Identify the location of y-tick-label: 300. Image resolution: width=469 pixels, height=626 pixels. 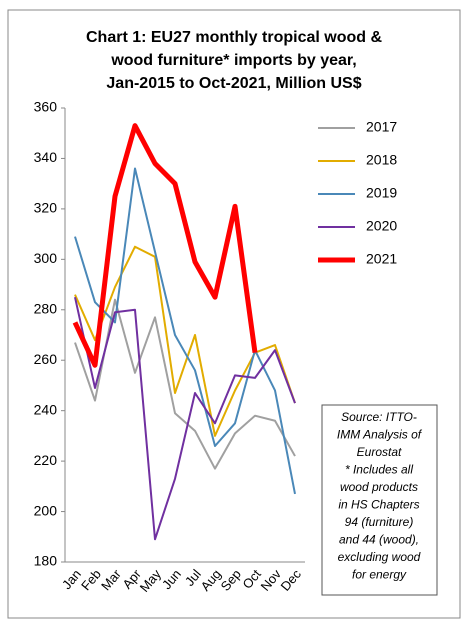
(46, 258).